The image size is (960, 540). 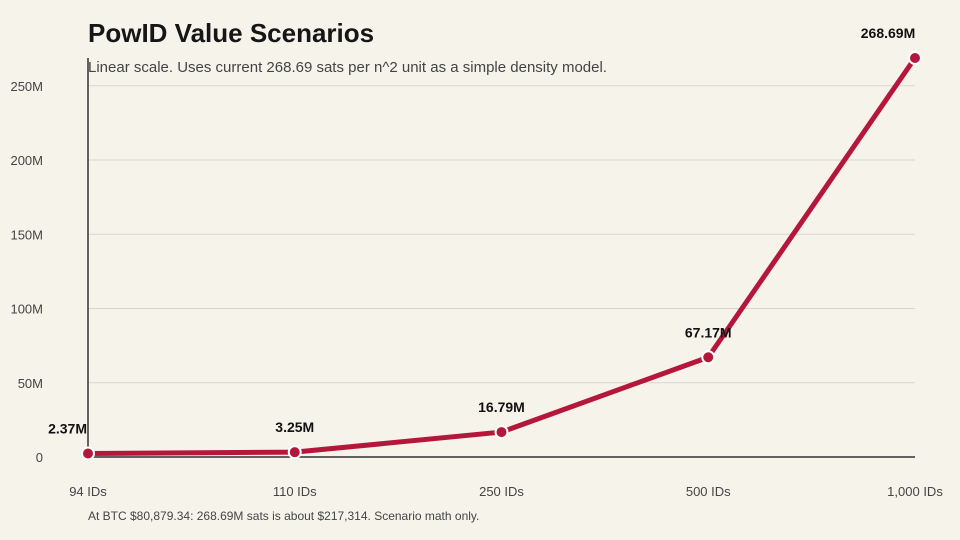 What do you see at coordinates (26, 309) in the screenshot?
I see `y-tick-label: 100M` at bounding box center [26, 309].